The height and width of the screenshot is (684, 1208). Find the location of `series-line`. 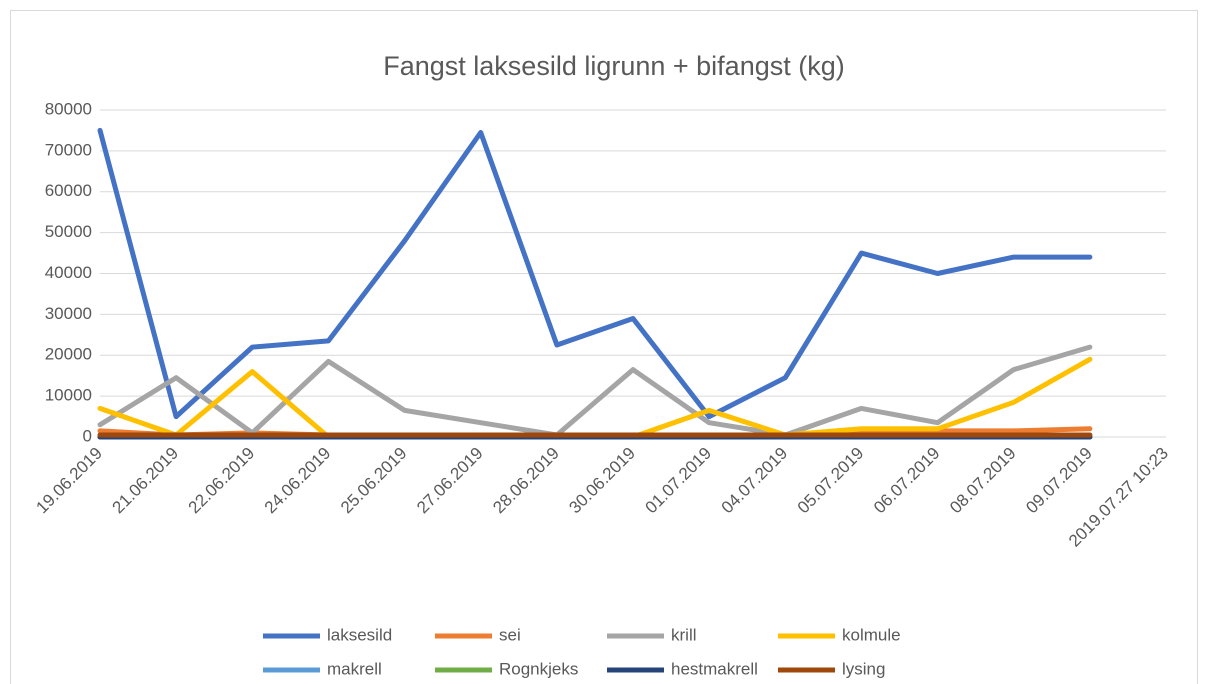

series-line is located at coordinates (595, 391).